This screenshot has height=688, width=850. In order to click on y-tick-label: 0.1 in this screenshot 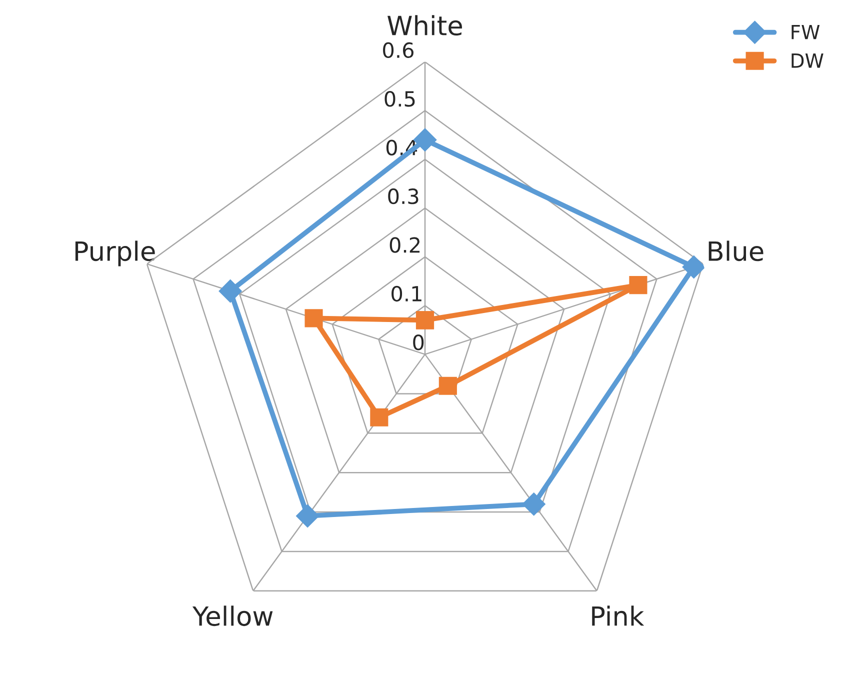, I will do `click(407, 294)`.